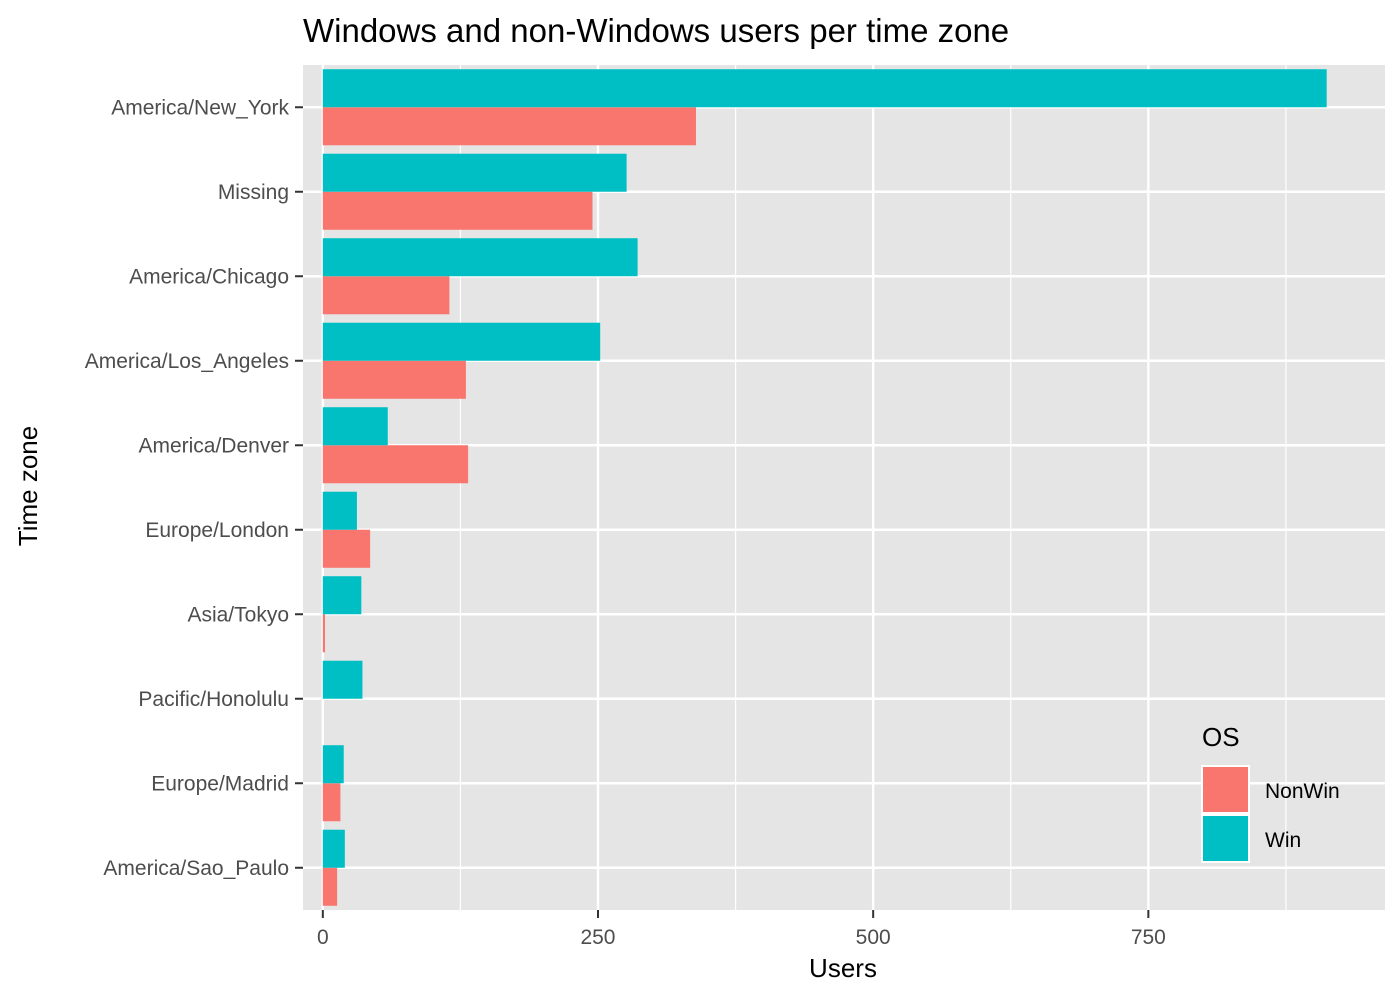 The width and height of the screenshot is (1400, 1000). What do you see at coordinates (323, 937) in the screenshot?
I see `x-tick-label: 0` at bounding box center [323, 937].